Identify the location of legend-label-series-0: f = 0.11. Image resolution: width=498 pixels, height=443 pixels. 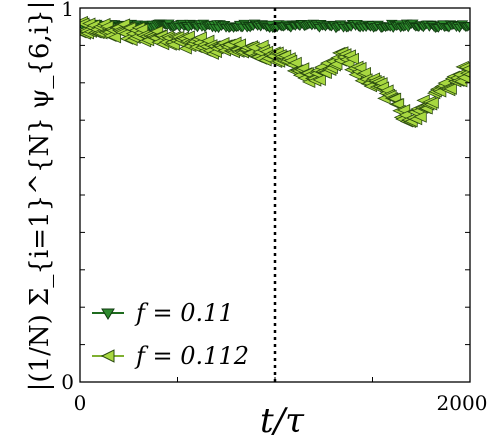
(184, 313).